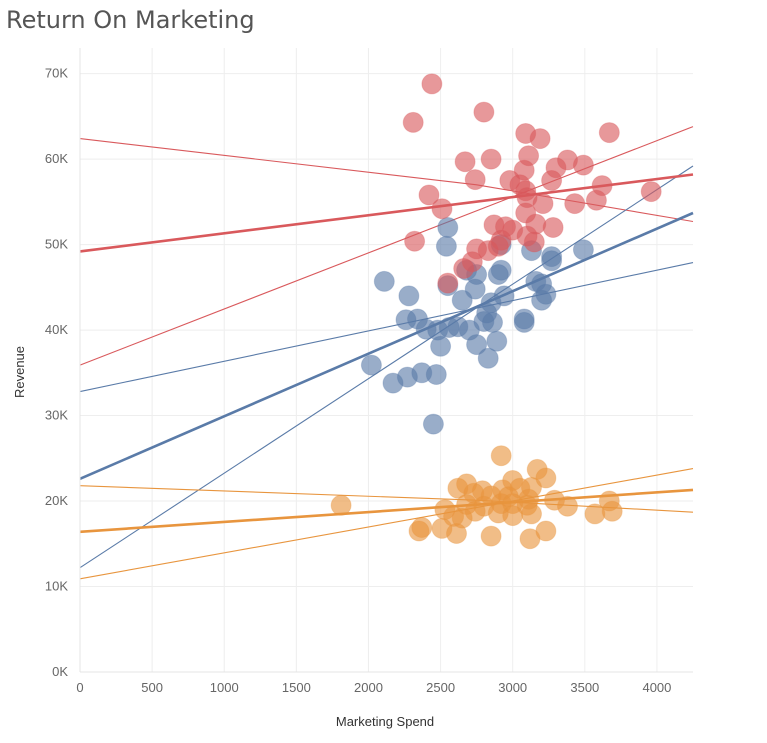 This screenshot has width=767, height=743. What do you see at coordinates (152, 687) in the screenshot?
I see `x-tick-label: 500` at bounding box center [152, 687].